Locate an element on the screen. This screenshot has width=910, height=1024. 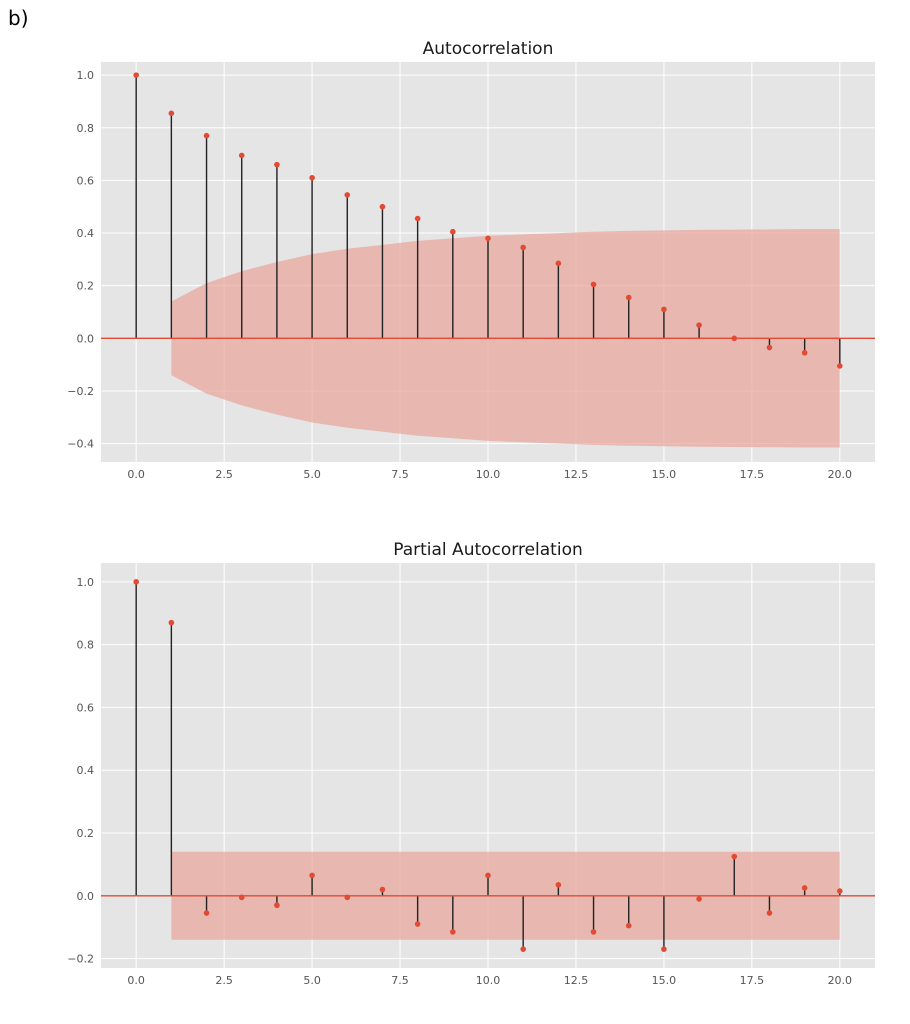
panel-label: b) is located at coordinates (18, 18).